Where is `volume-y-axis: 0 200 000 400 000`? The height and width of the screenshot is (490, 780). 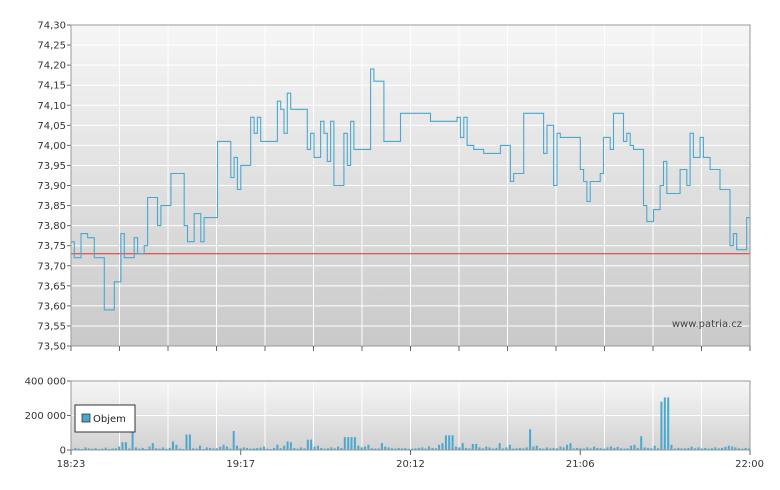
volume-y-axis: 0 200 000 400 000 is located at coordinates (48, 417).